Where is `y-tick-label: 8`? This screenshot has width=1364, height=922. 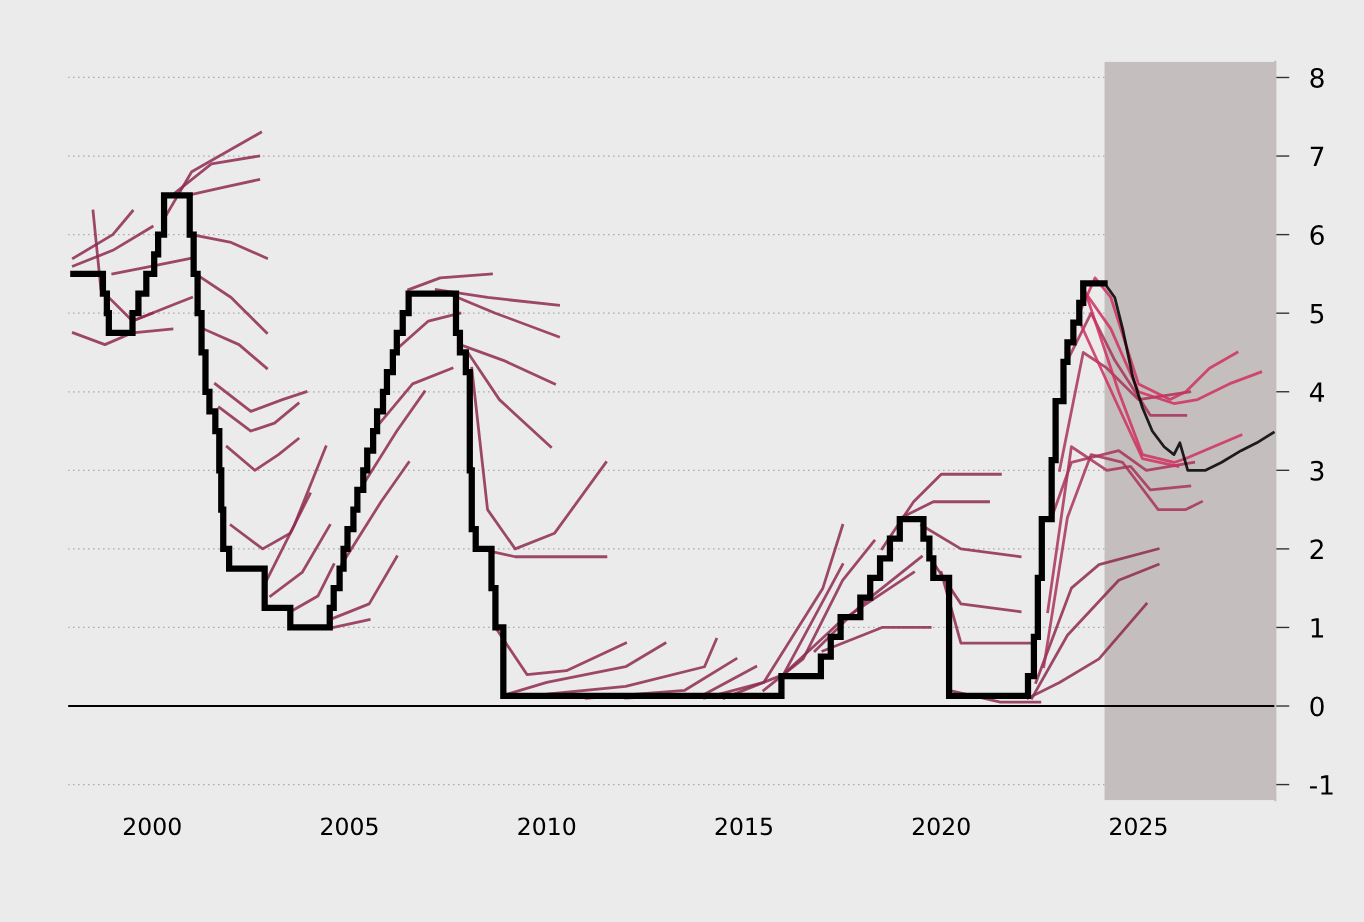
y-tick-label: 8 is located at coordinates (1317, 77).